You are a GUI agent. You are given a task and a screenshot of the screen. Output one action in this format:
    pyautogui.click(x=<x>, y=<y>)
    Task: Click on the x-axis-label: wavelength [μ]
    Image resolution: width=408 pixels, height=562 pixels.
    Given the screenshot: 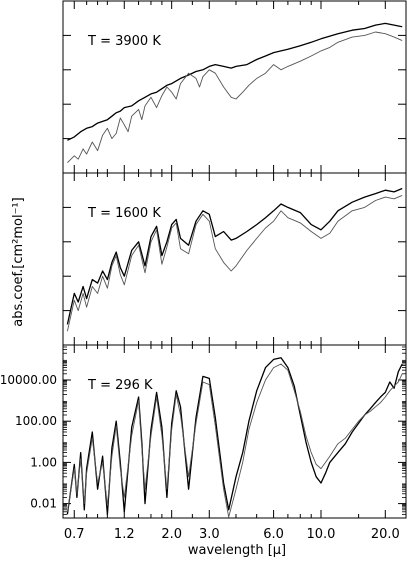 What is the action you would take?
    pyautogui.click(x=237, y=550)
    